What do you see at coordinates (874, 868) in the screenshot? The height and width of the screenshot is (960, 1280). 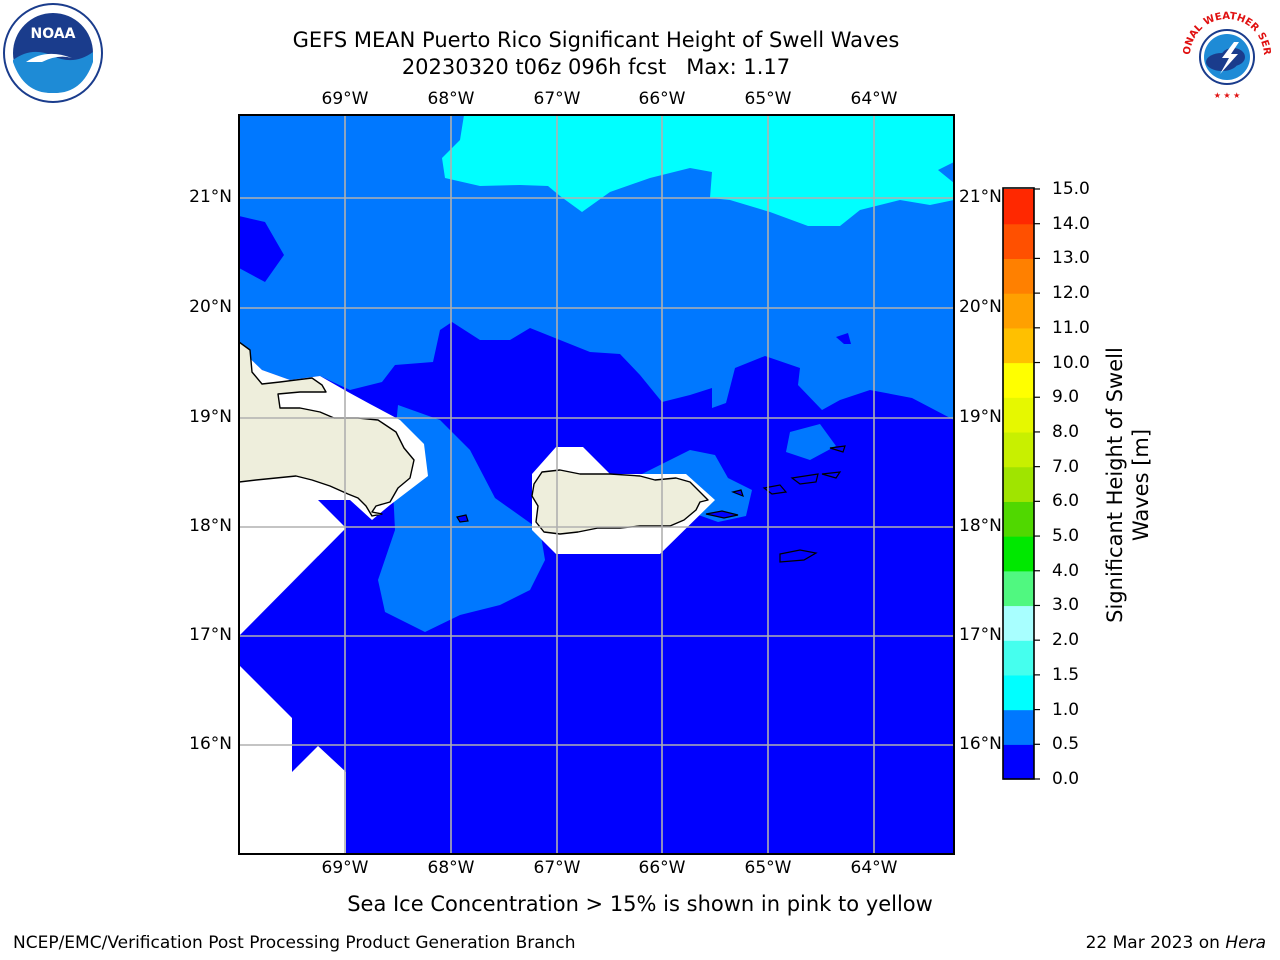 I see `lon-label-bottom-64w: 64°W` at bounding box center [874, 868].